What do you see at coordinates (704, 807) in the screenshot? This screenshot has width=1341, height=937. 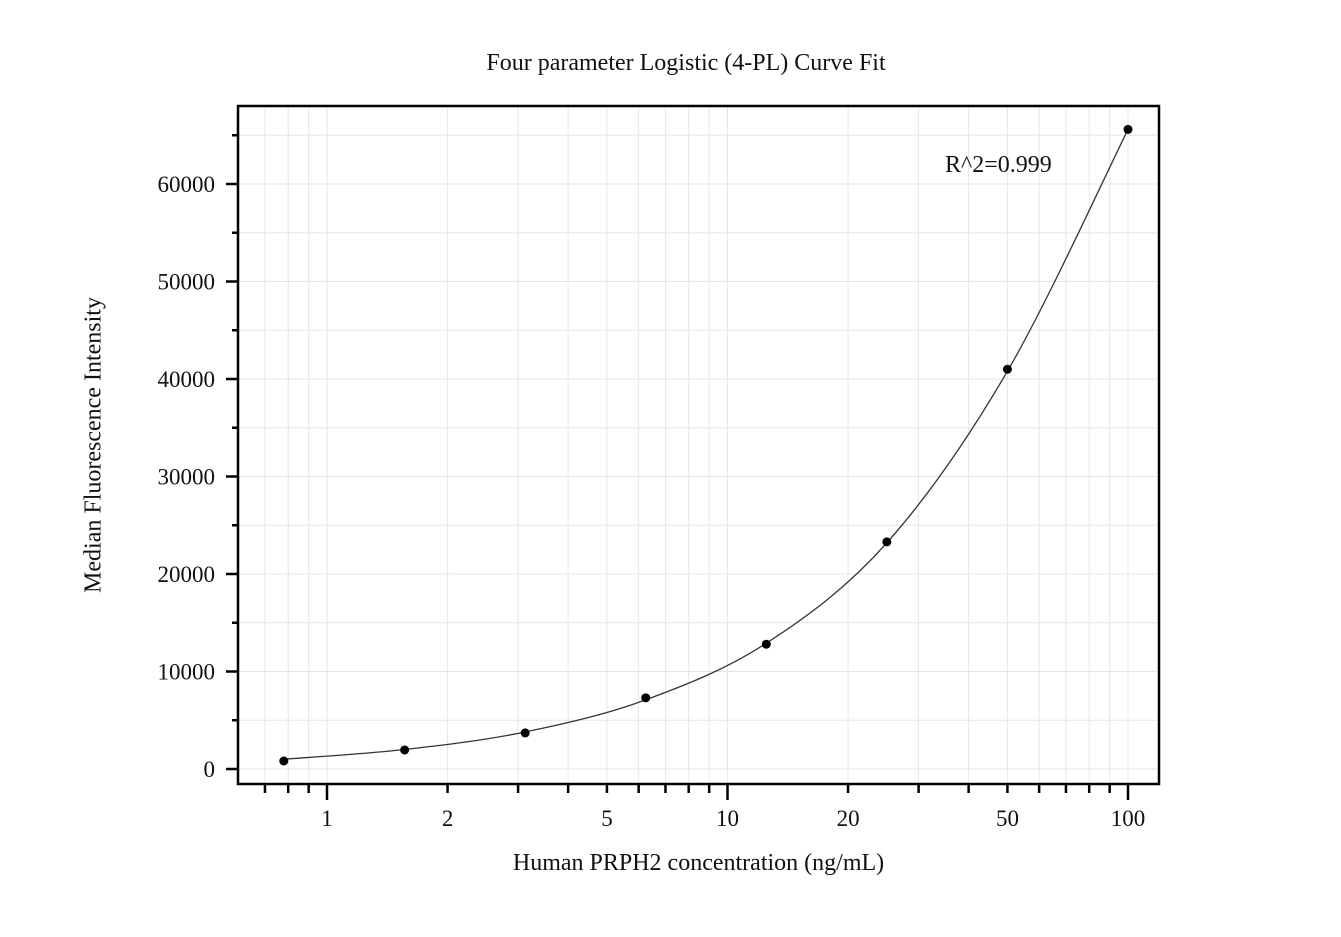 I see `x-axis-ticks: 1 2 5 10 20 50 100` at bounding box center [704, 807].